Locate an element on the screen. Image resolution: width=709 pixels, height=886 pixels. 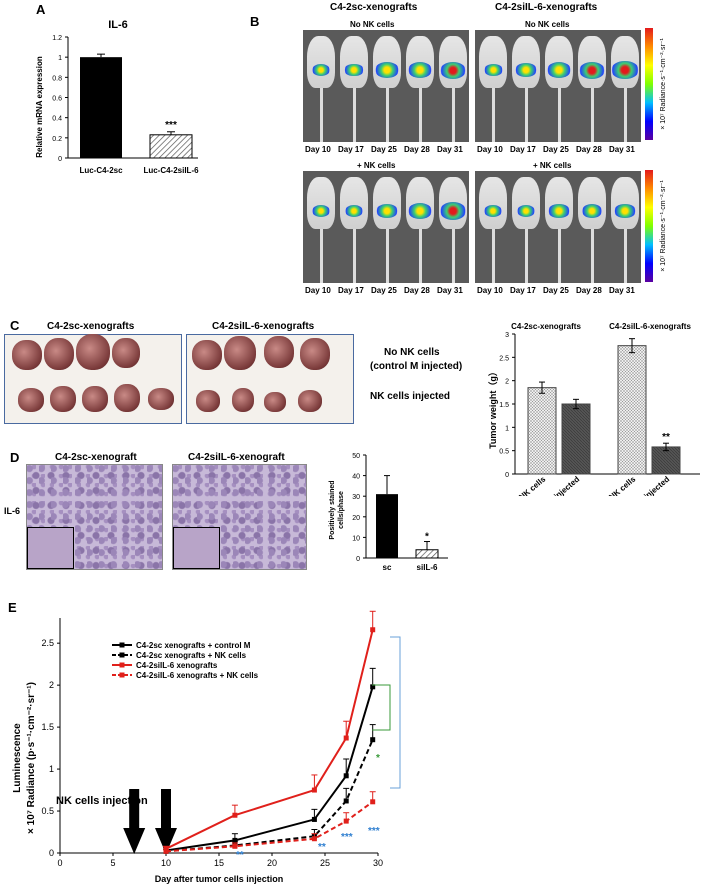
panel-a-ytick-label: 1 is located at coordinates (60, 58).